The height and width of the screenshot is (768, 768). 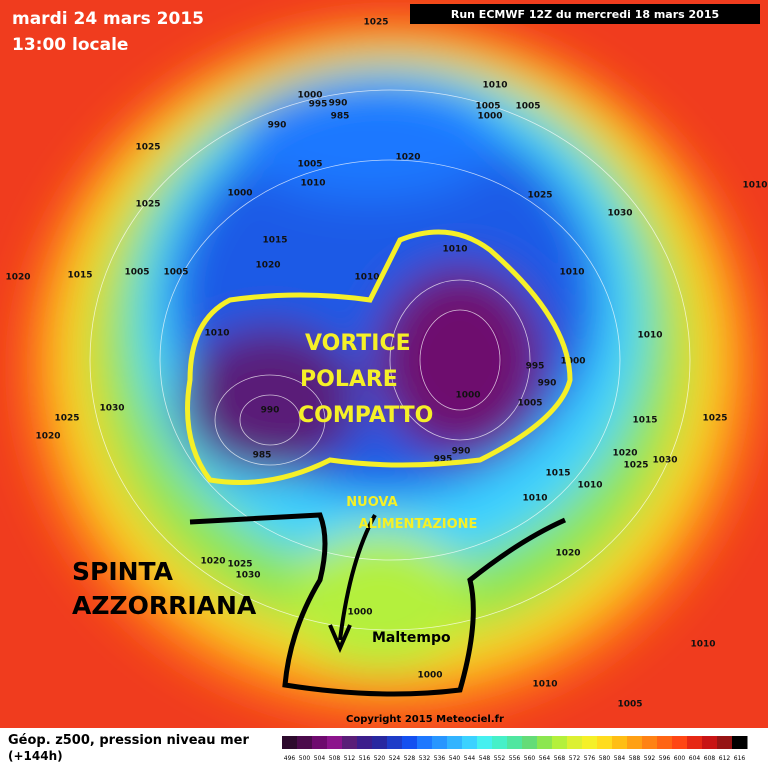 I want to click on scale-label: 568, so click(x=560, y=758).